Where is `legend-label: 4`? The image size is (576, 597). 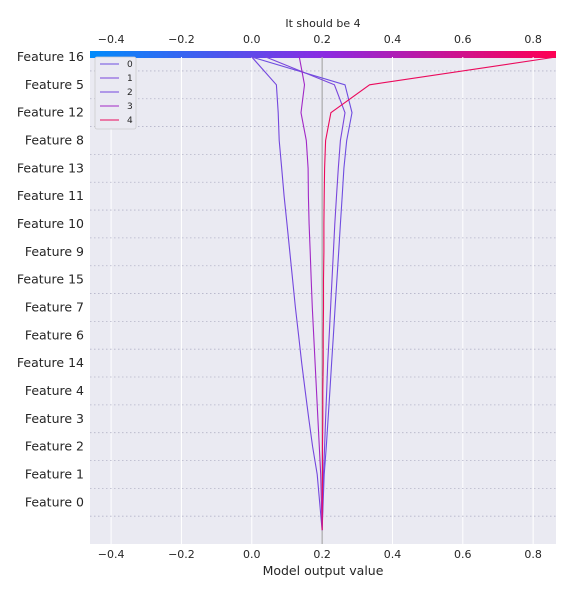 legend-label: 4 is located at coordinates (130, 121).